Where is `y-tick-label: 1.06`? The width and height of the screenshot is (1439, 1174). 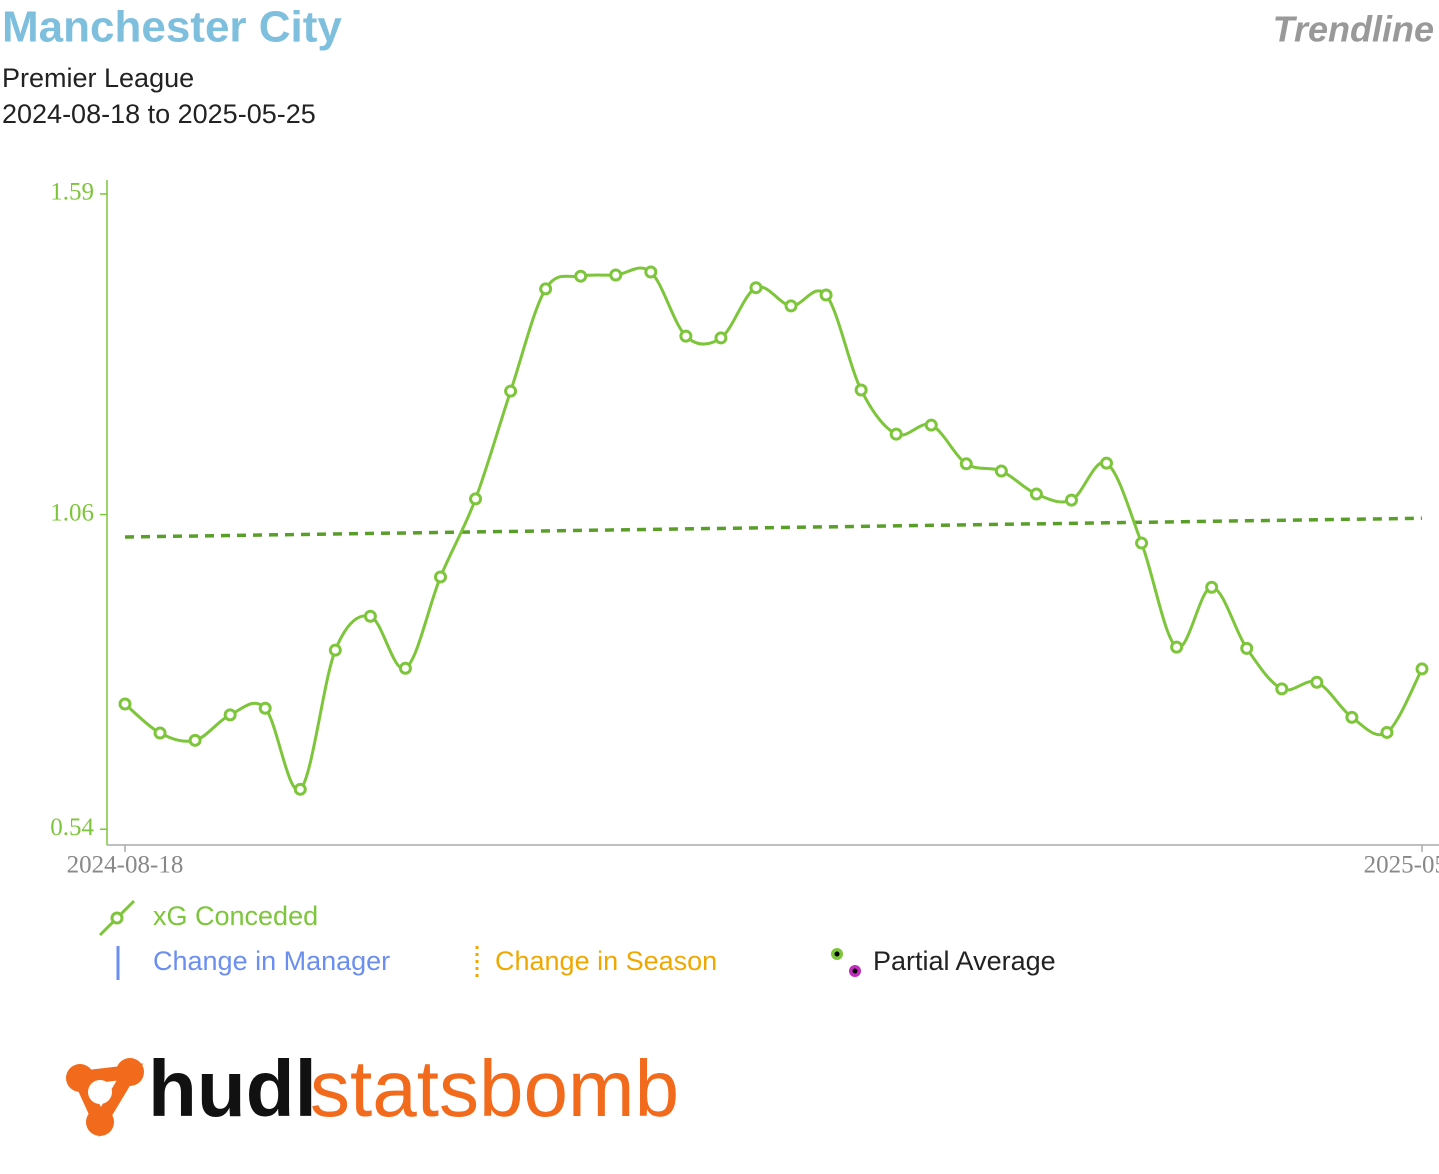
y-tick-label: 1.06 is located at coordinates (72, 512).